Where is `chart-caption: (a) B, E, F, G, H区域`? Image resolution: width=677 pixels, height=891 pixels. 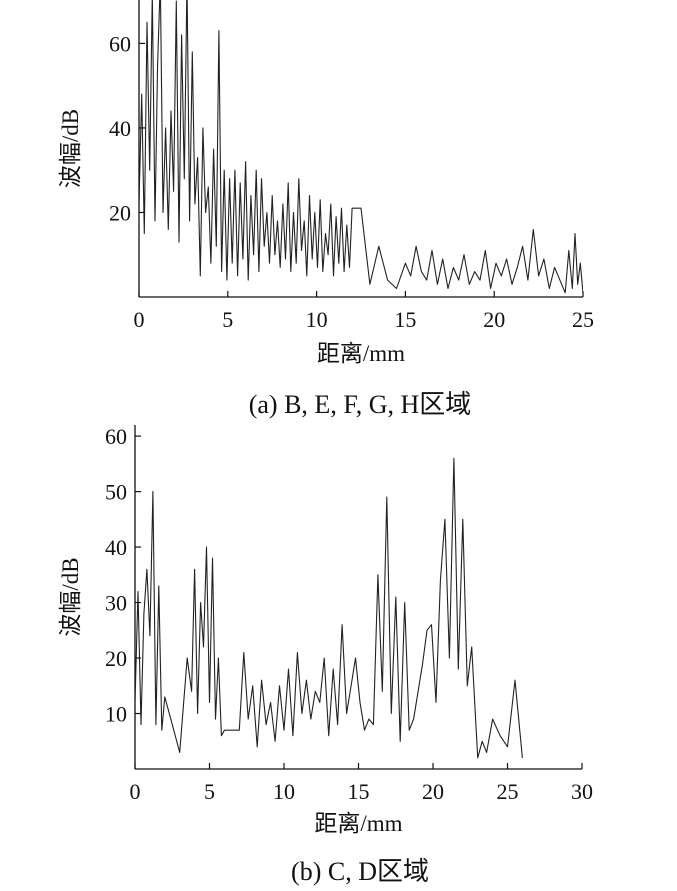 chart-caption: (a) B, E, F, G, H区域 is located at coordinates (360, 404).